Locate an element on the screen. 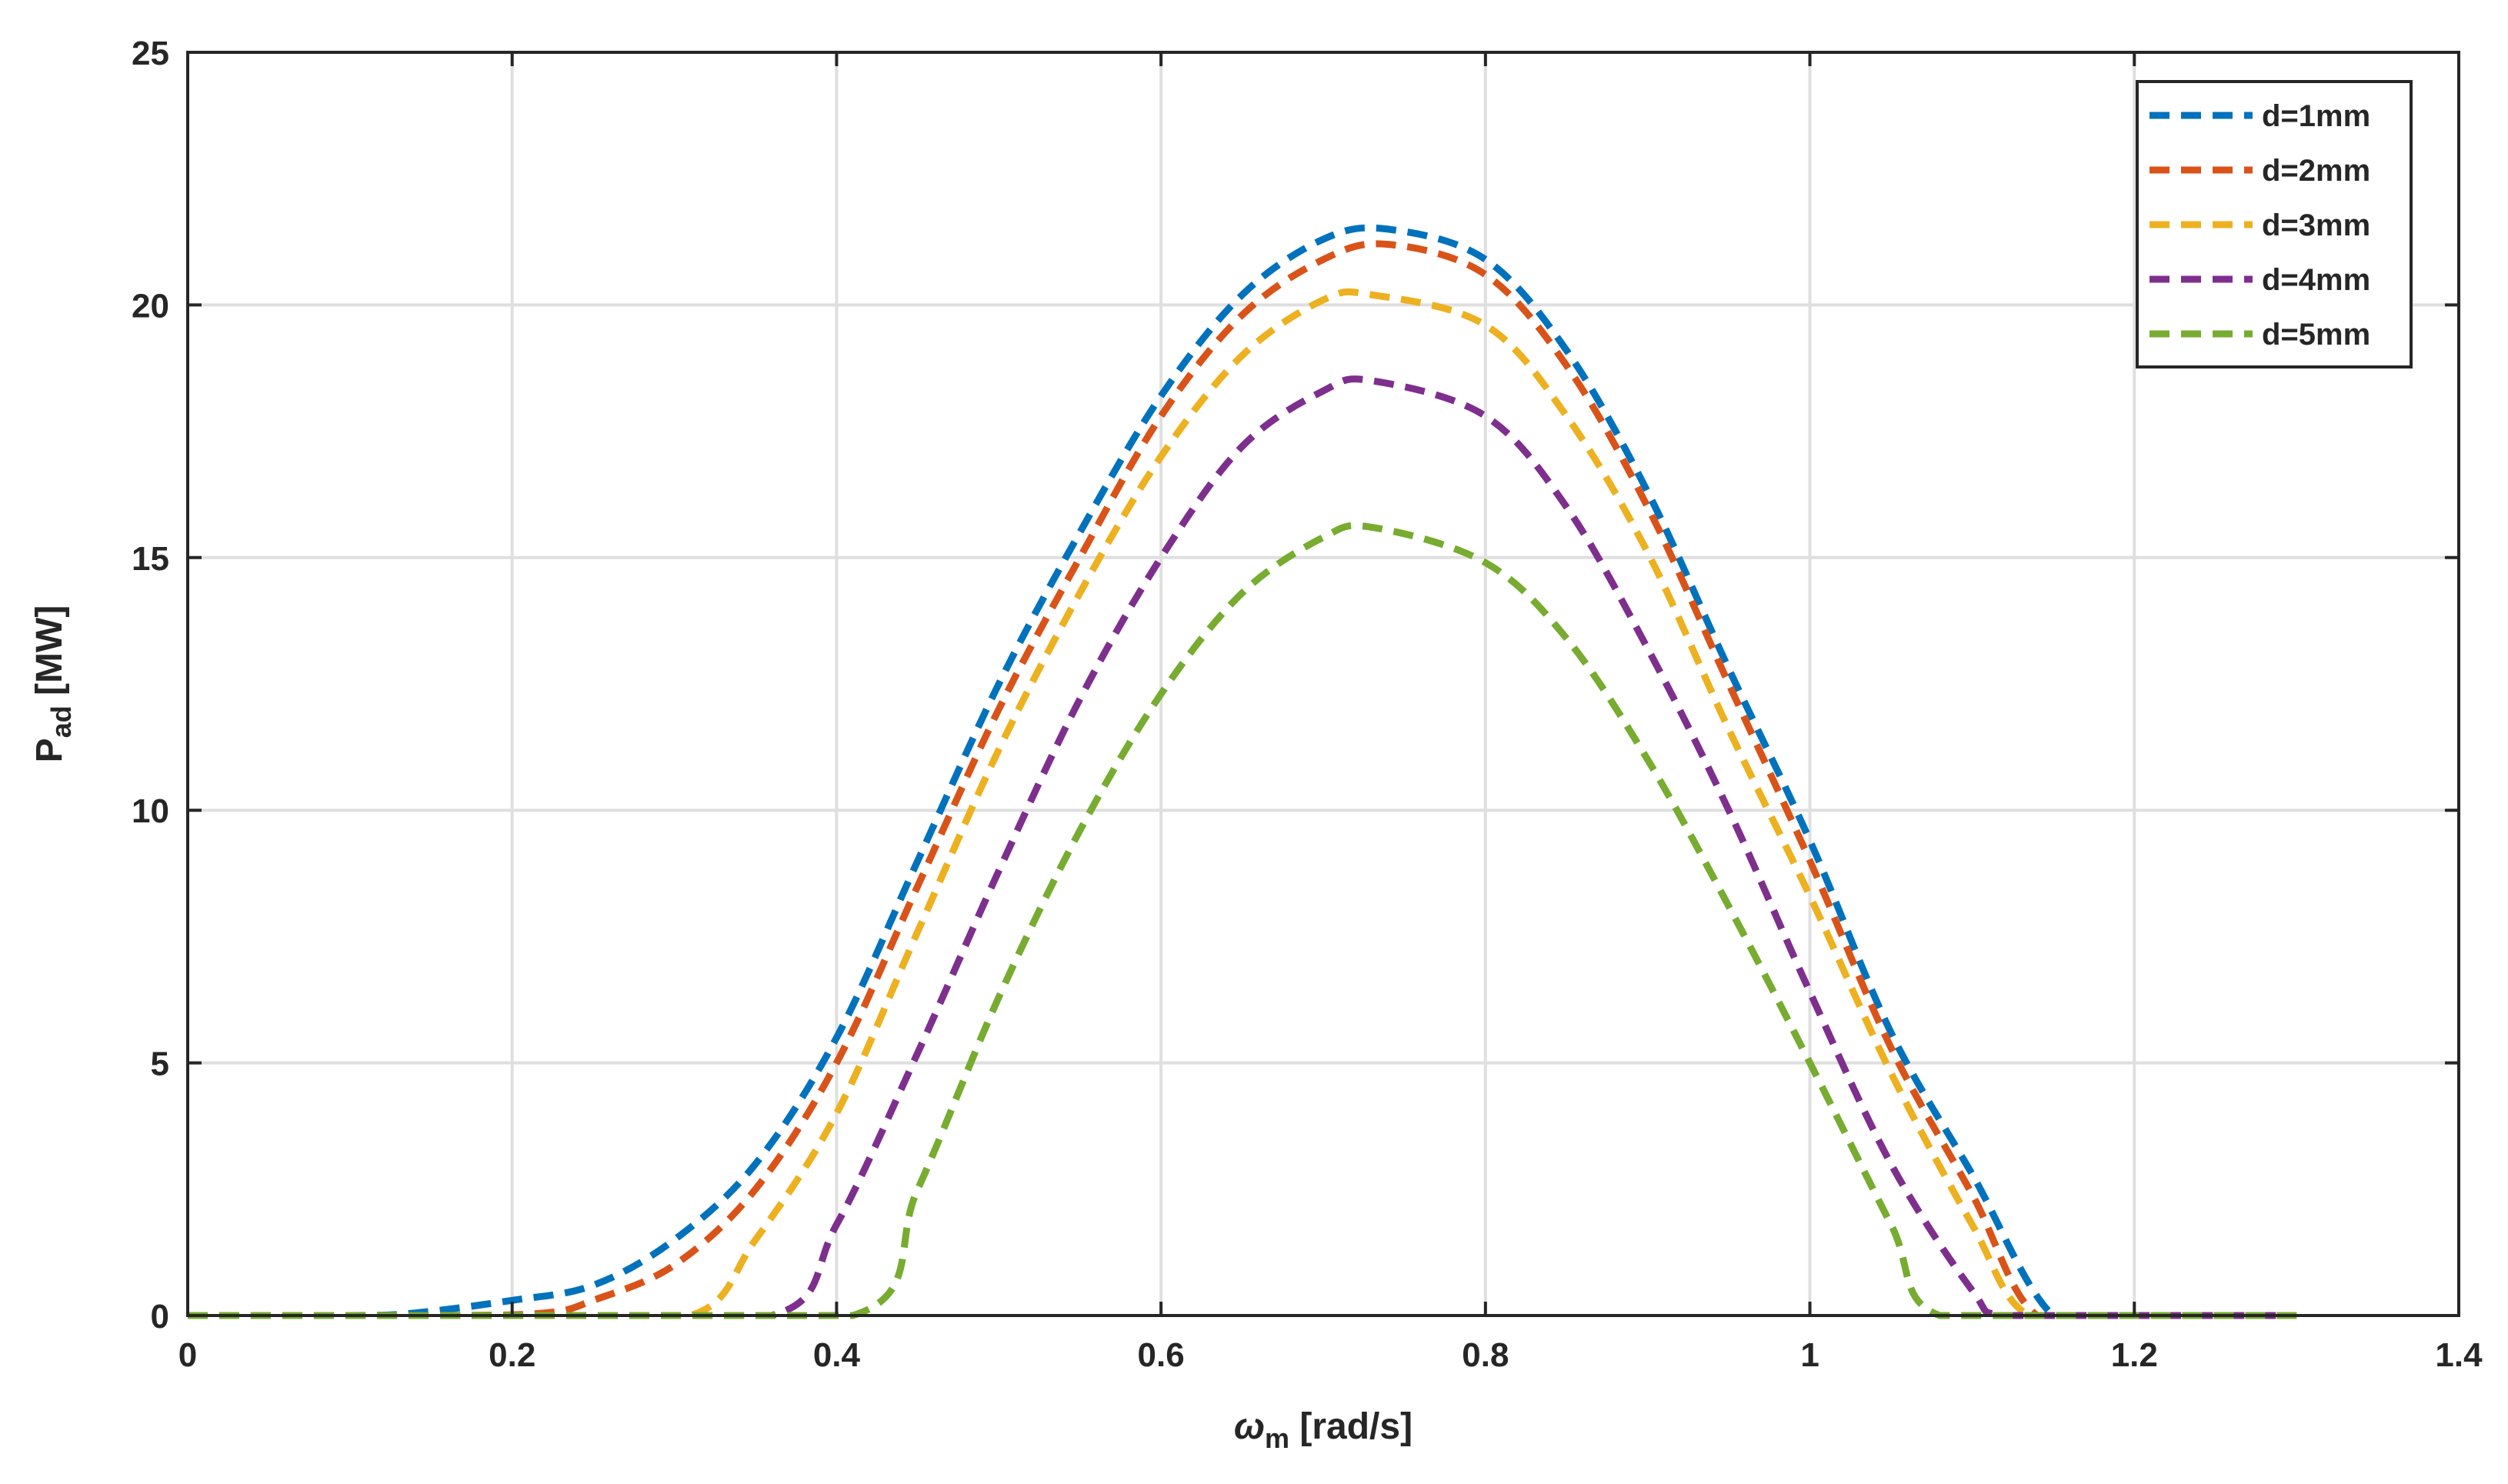  legend: d=1mm d=2mm d=3mm d=4mm d=5mm is located at coordinates (2274, 224).